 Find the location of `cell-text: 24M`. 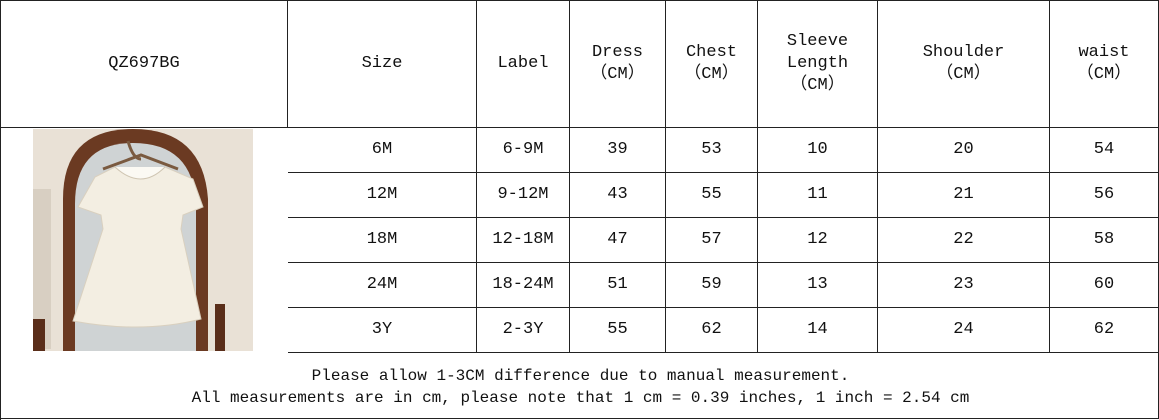

cell-text: 24M is located at coordinates (382, 284).